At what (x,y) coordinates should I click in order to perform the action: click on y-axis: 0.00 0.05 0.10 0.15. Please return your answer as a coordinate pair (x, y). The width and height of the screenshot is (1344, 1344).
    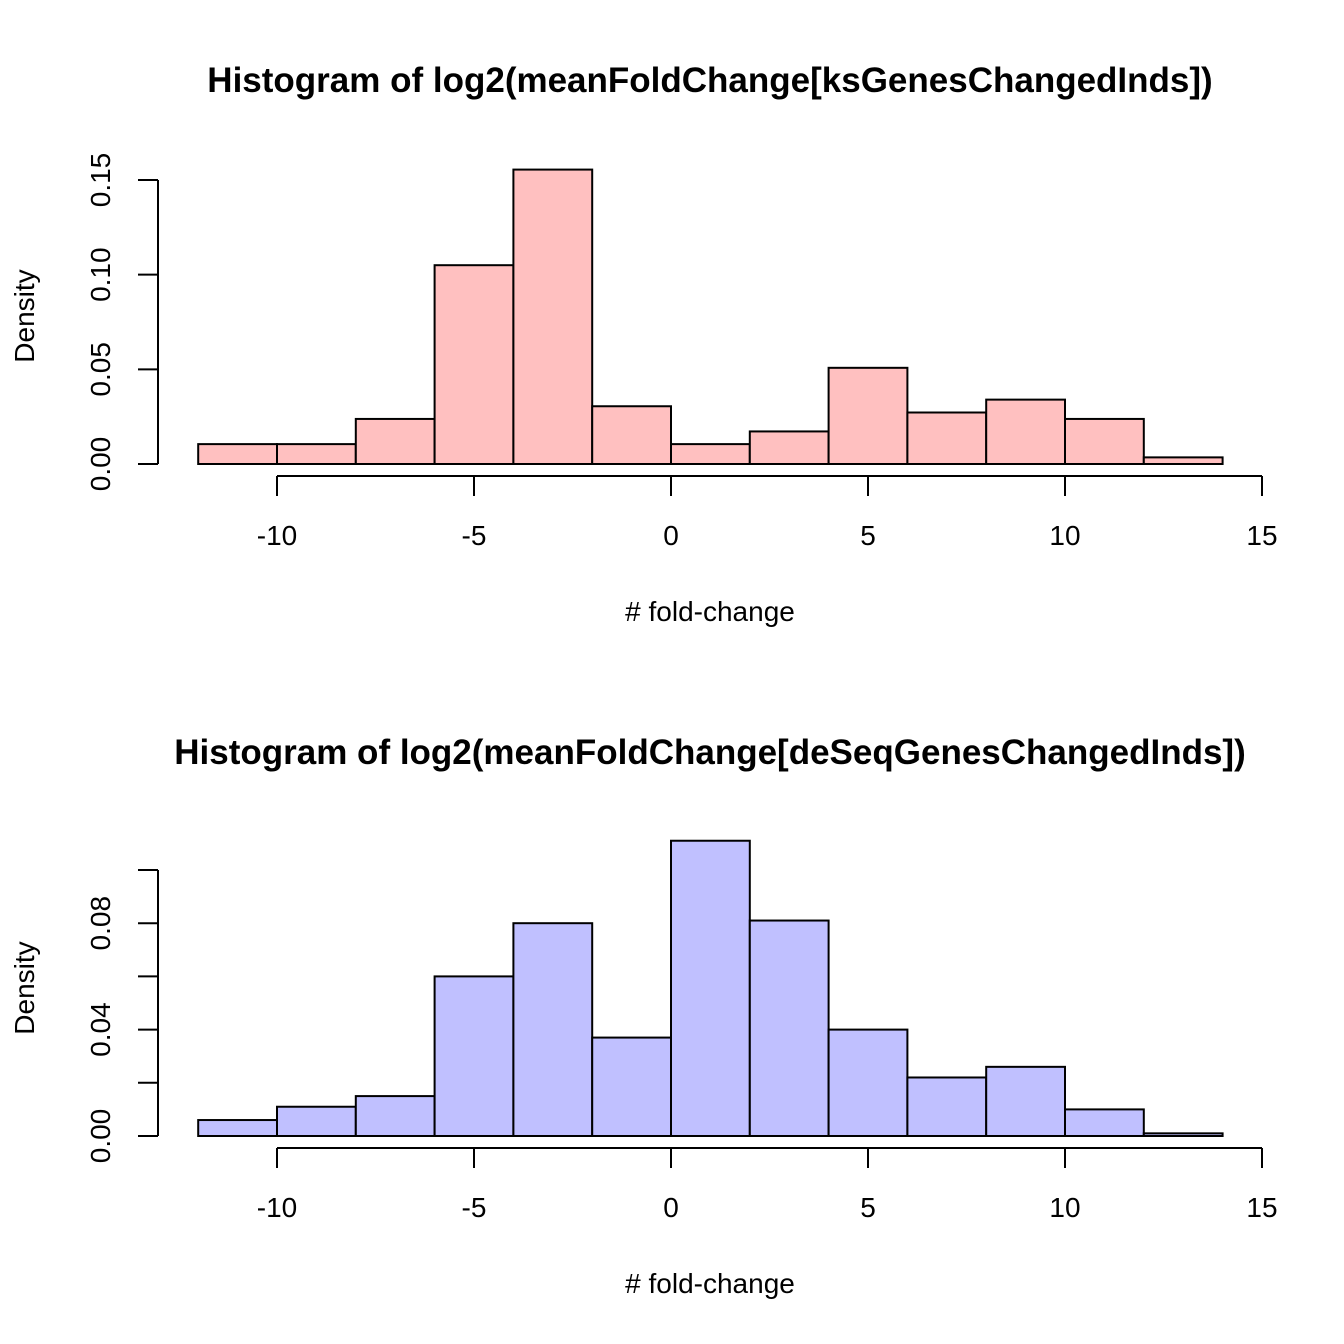
    Looking at the image, I should click on (122, 322).